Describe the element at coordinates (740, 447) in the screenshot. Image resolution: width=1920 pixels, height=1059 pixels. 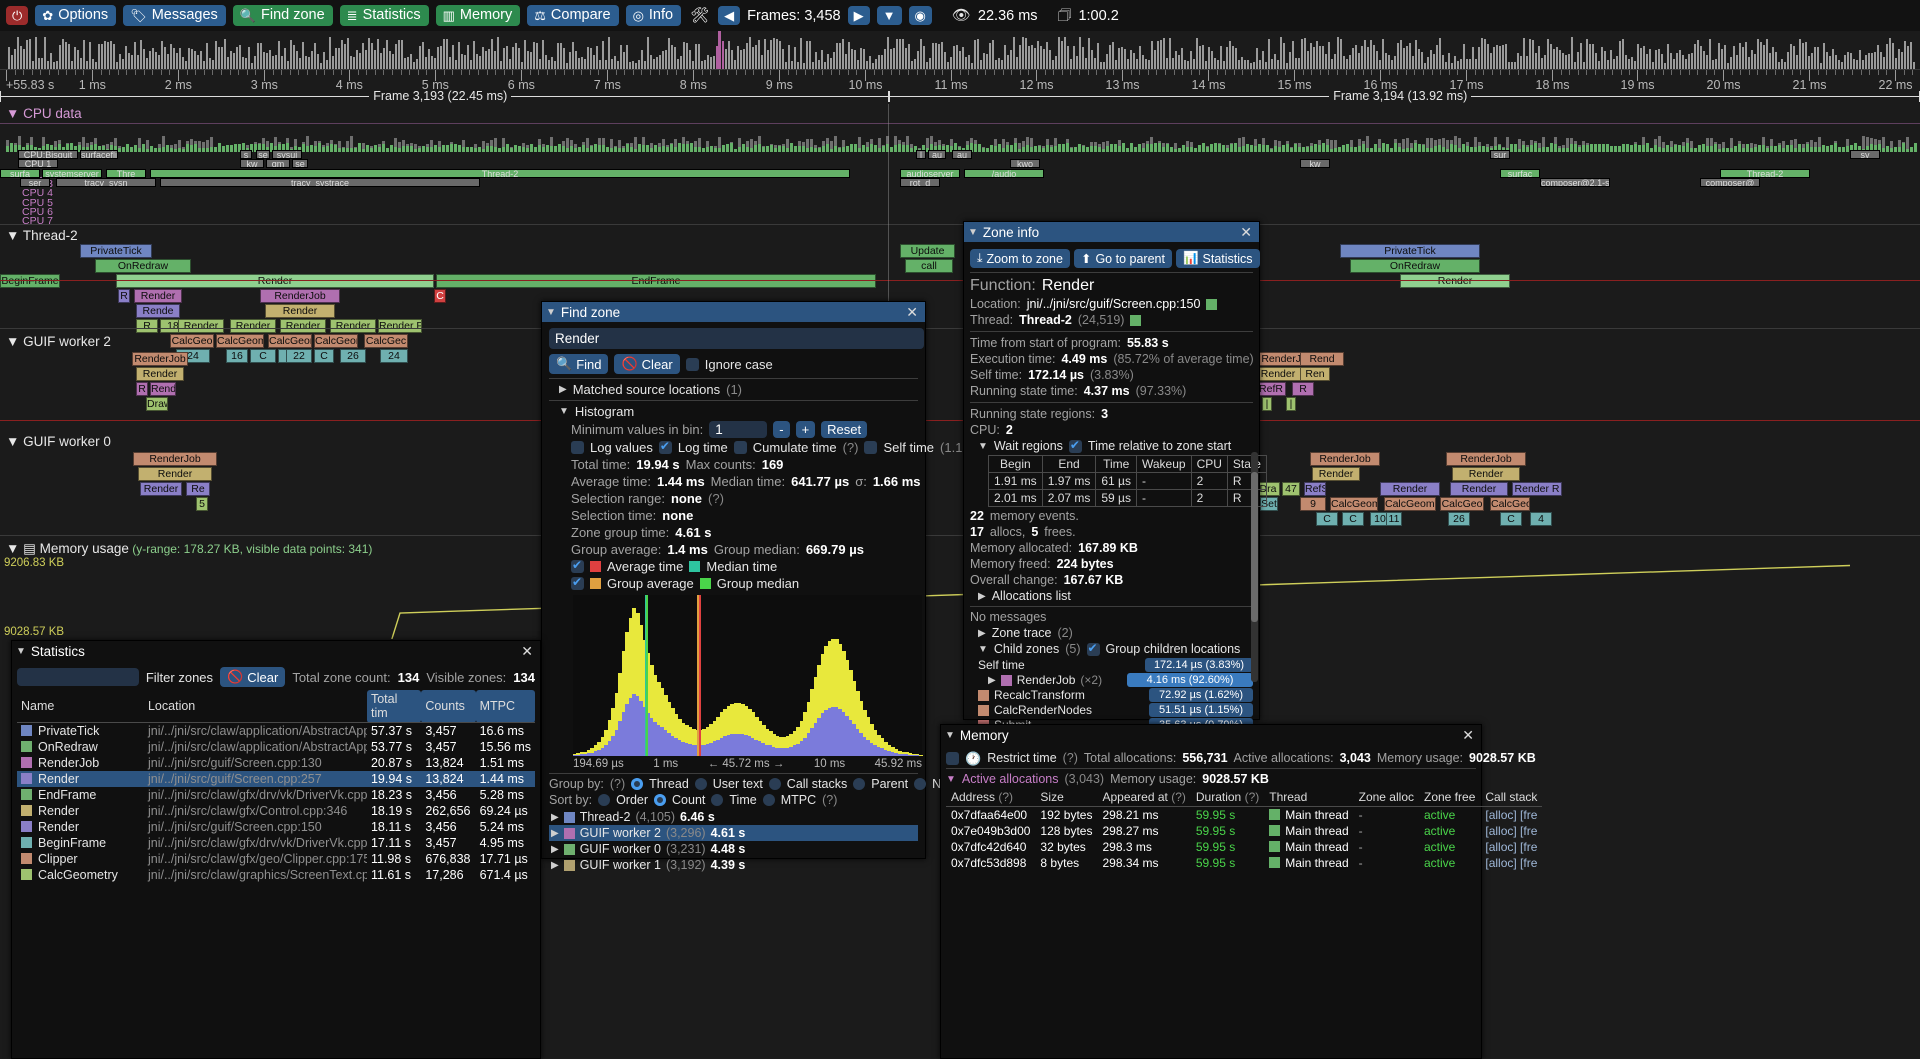
I see `cumulate-time-checkbox` at that location.